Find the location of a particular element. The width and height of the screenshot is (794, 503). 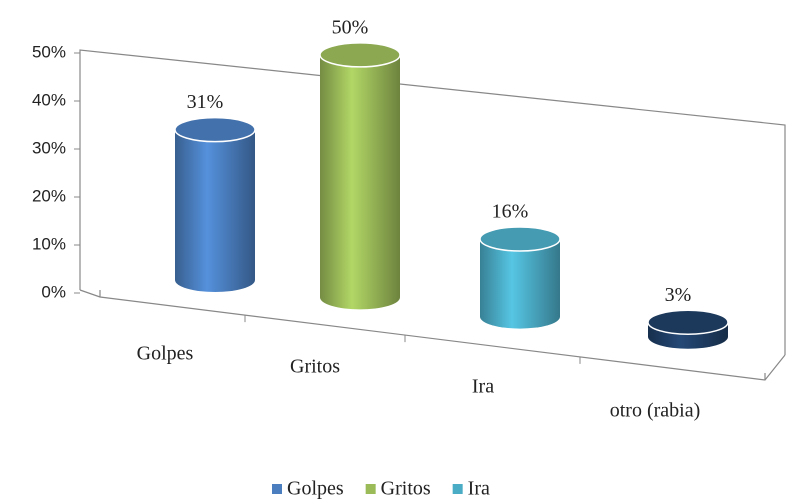

value-label: 3% is located at coordinates (678, 295).